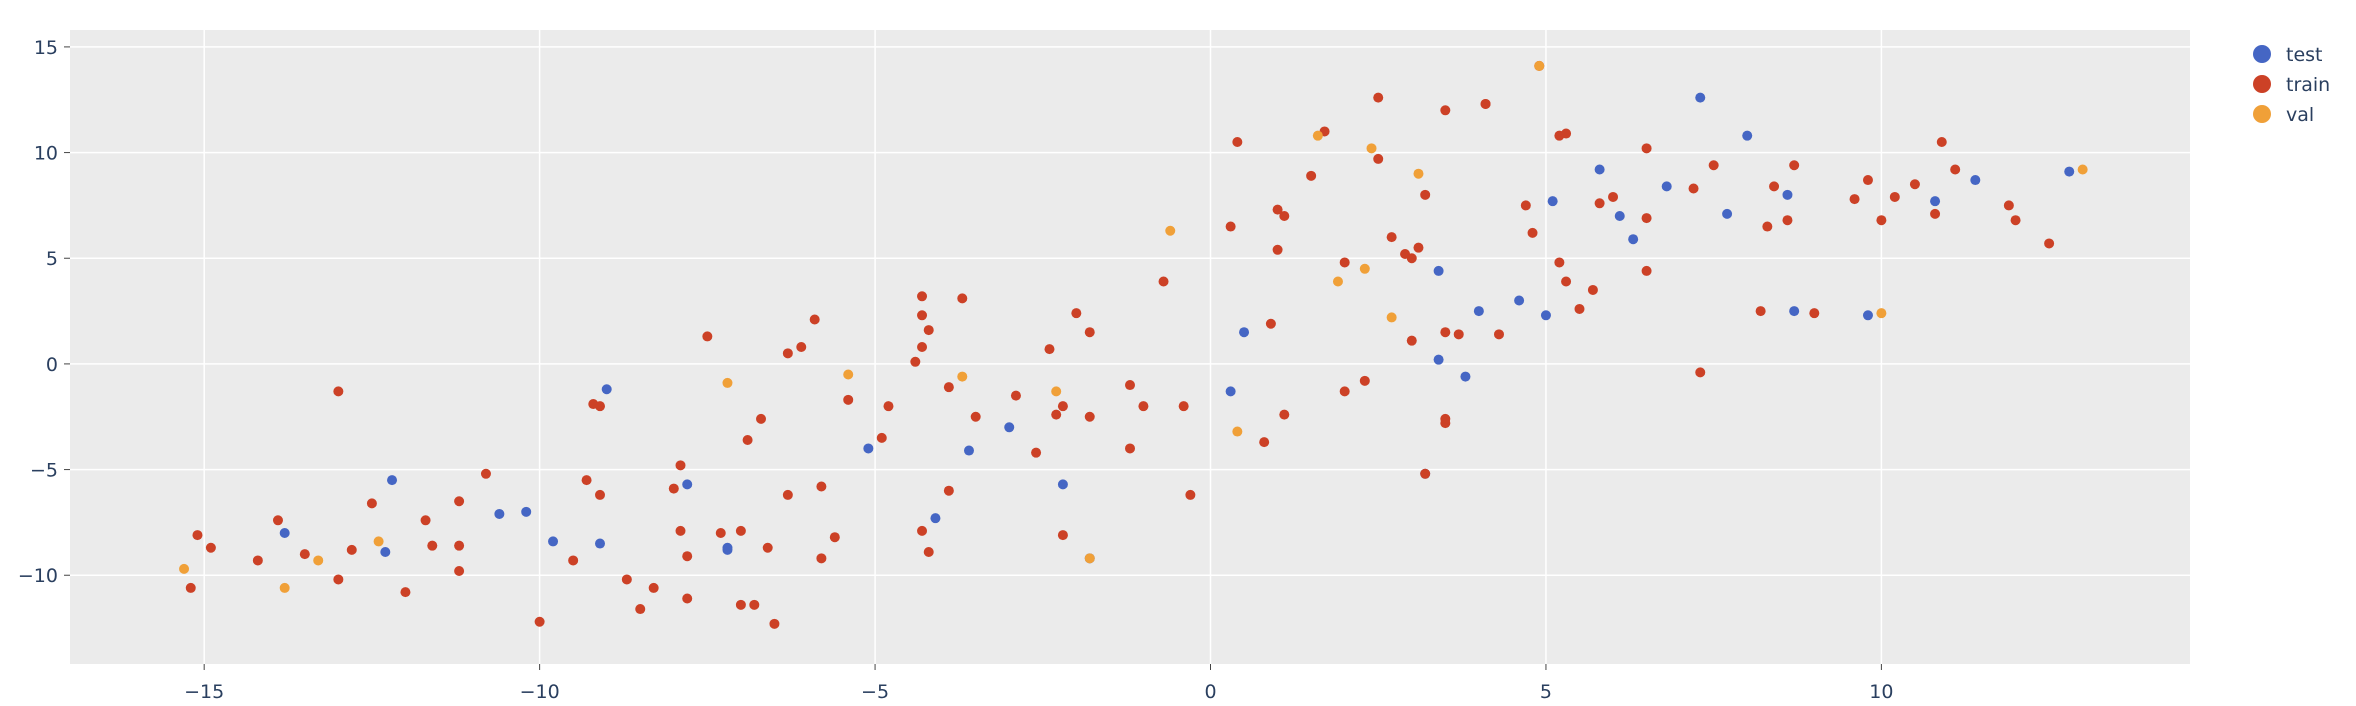  Describe the element at coordinates (2283, 115) in the screenshot. I see `legend-item-val: val` at that location.